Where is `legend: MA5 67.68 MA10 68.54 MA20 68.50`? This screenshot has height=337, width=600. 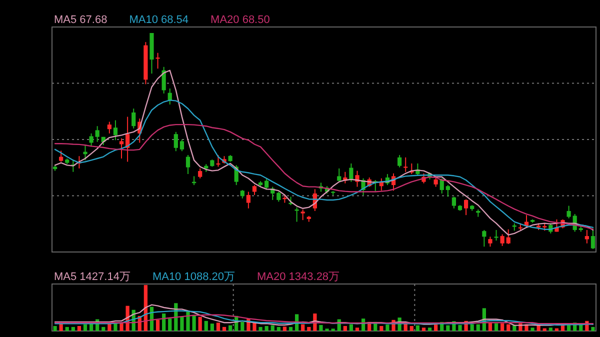 legend: MA5 67.68 MA10 68.54 MA20 68.50 is located at coordinates (162, 20).